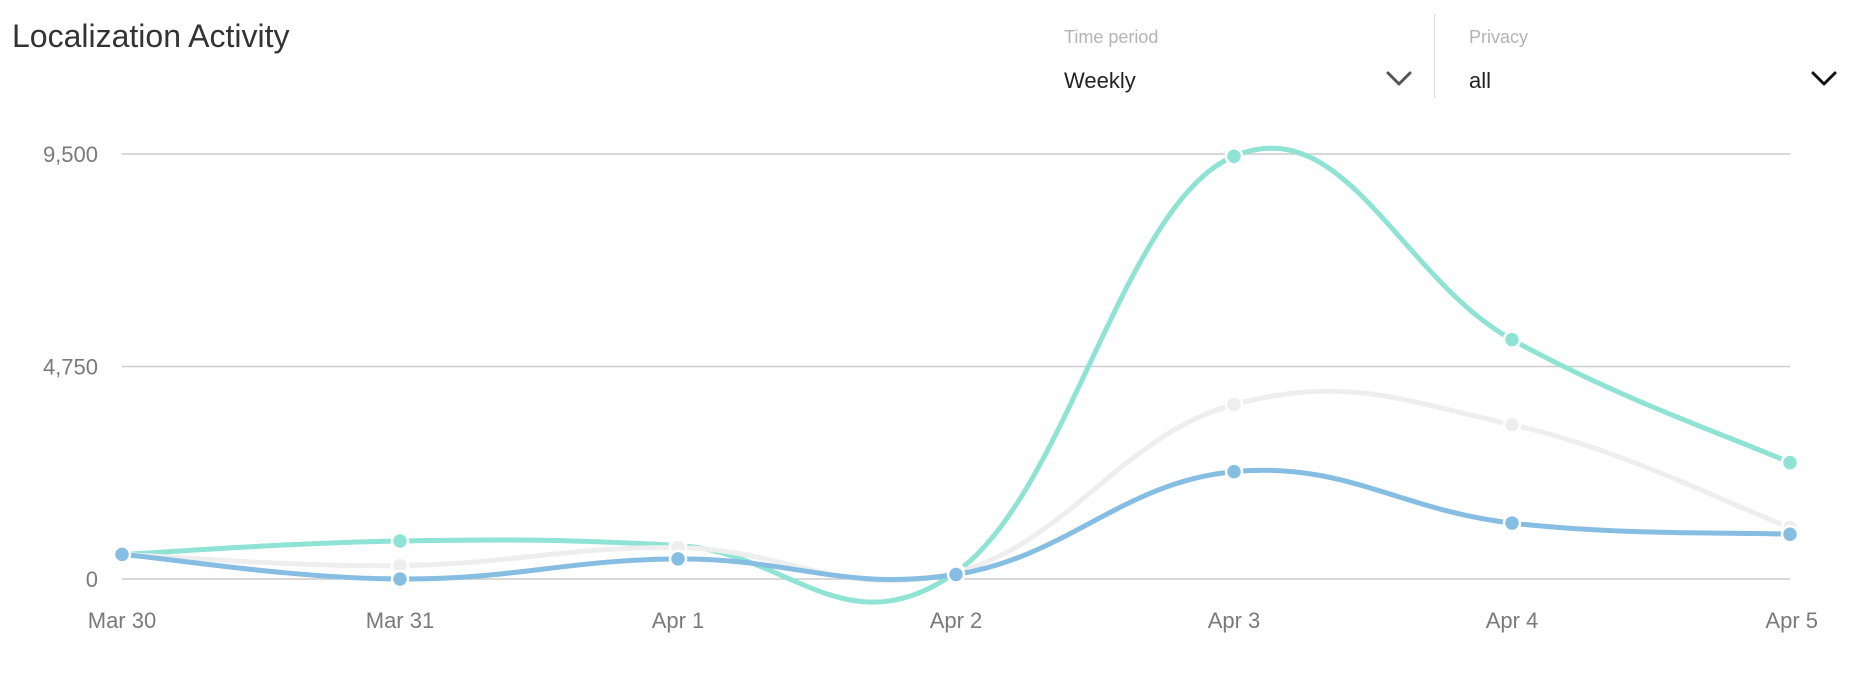 This screenshot has height=688, width=1860. I want to click on time-period-filter: Time period Weekly, so click(1239, 61).